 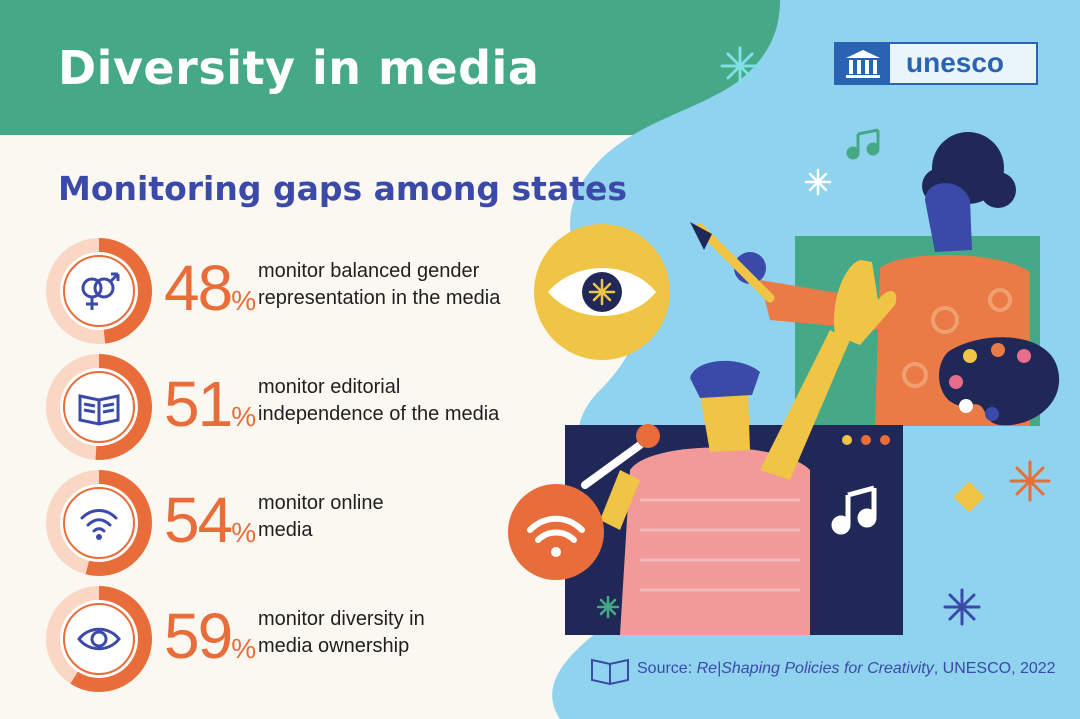 I want to click on stat-row: 59% monitor diversity in media ownership, so click(x=300, y=639).